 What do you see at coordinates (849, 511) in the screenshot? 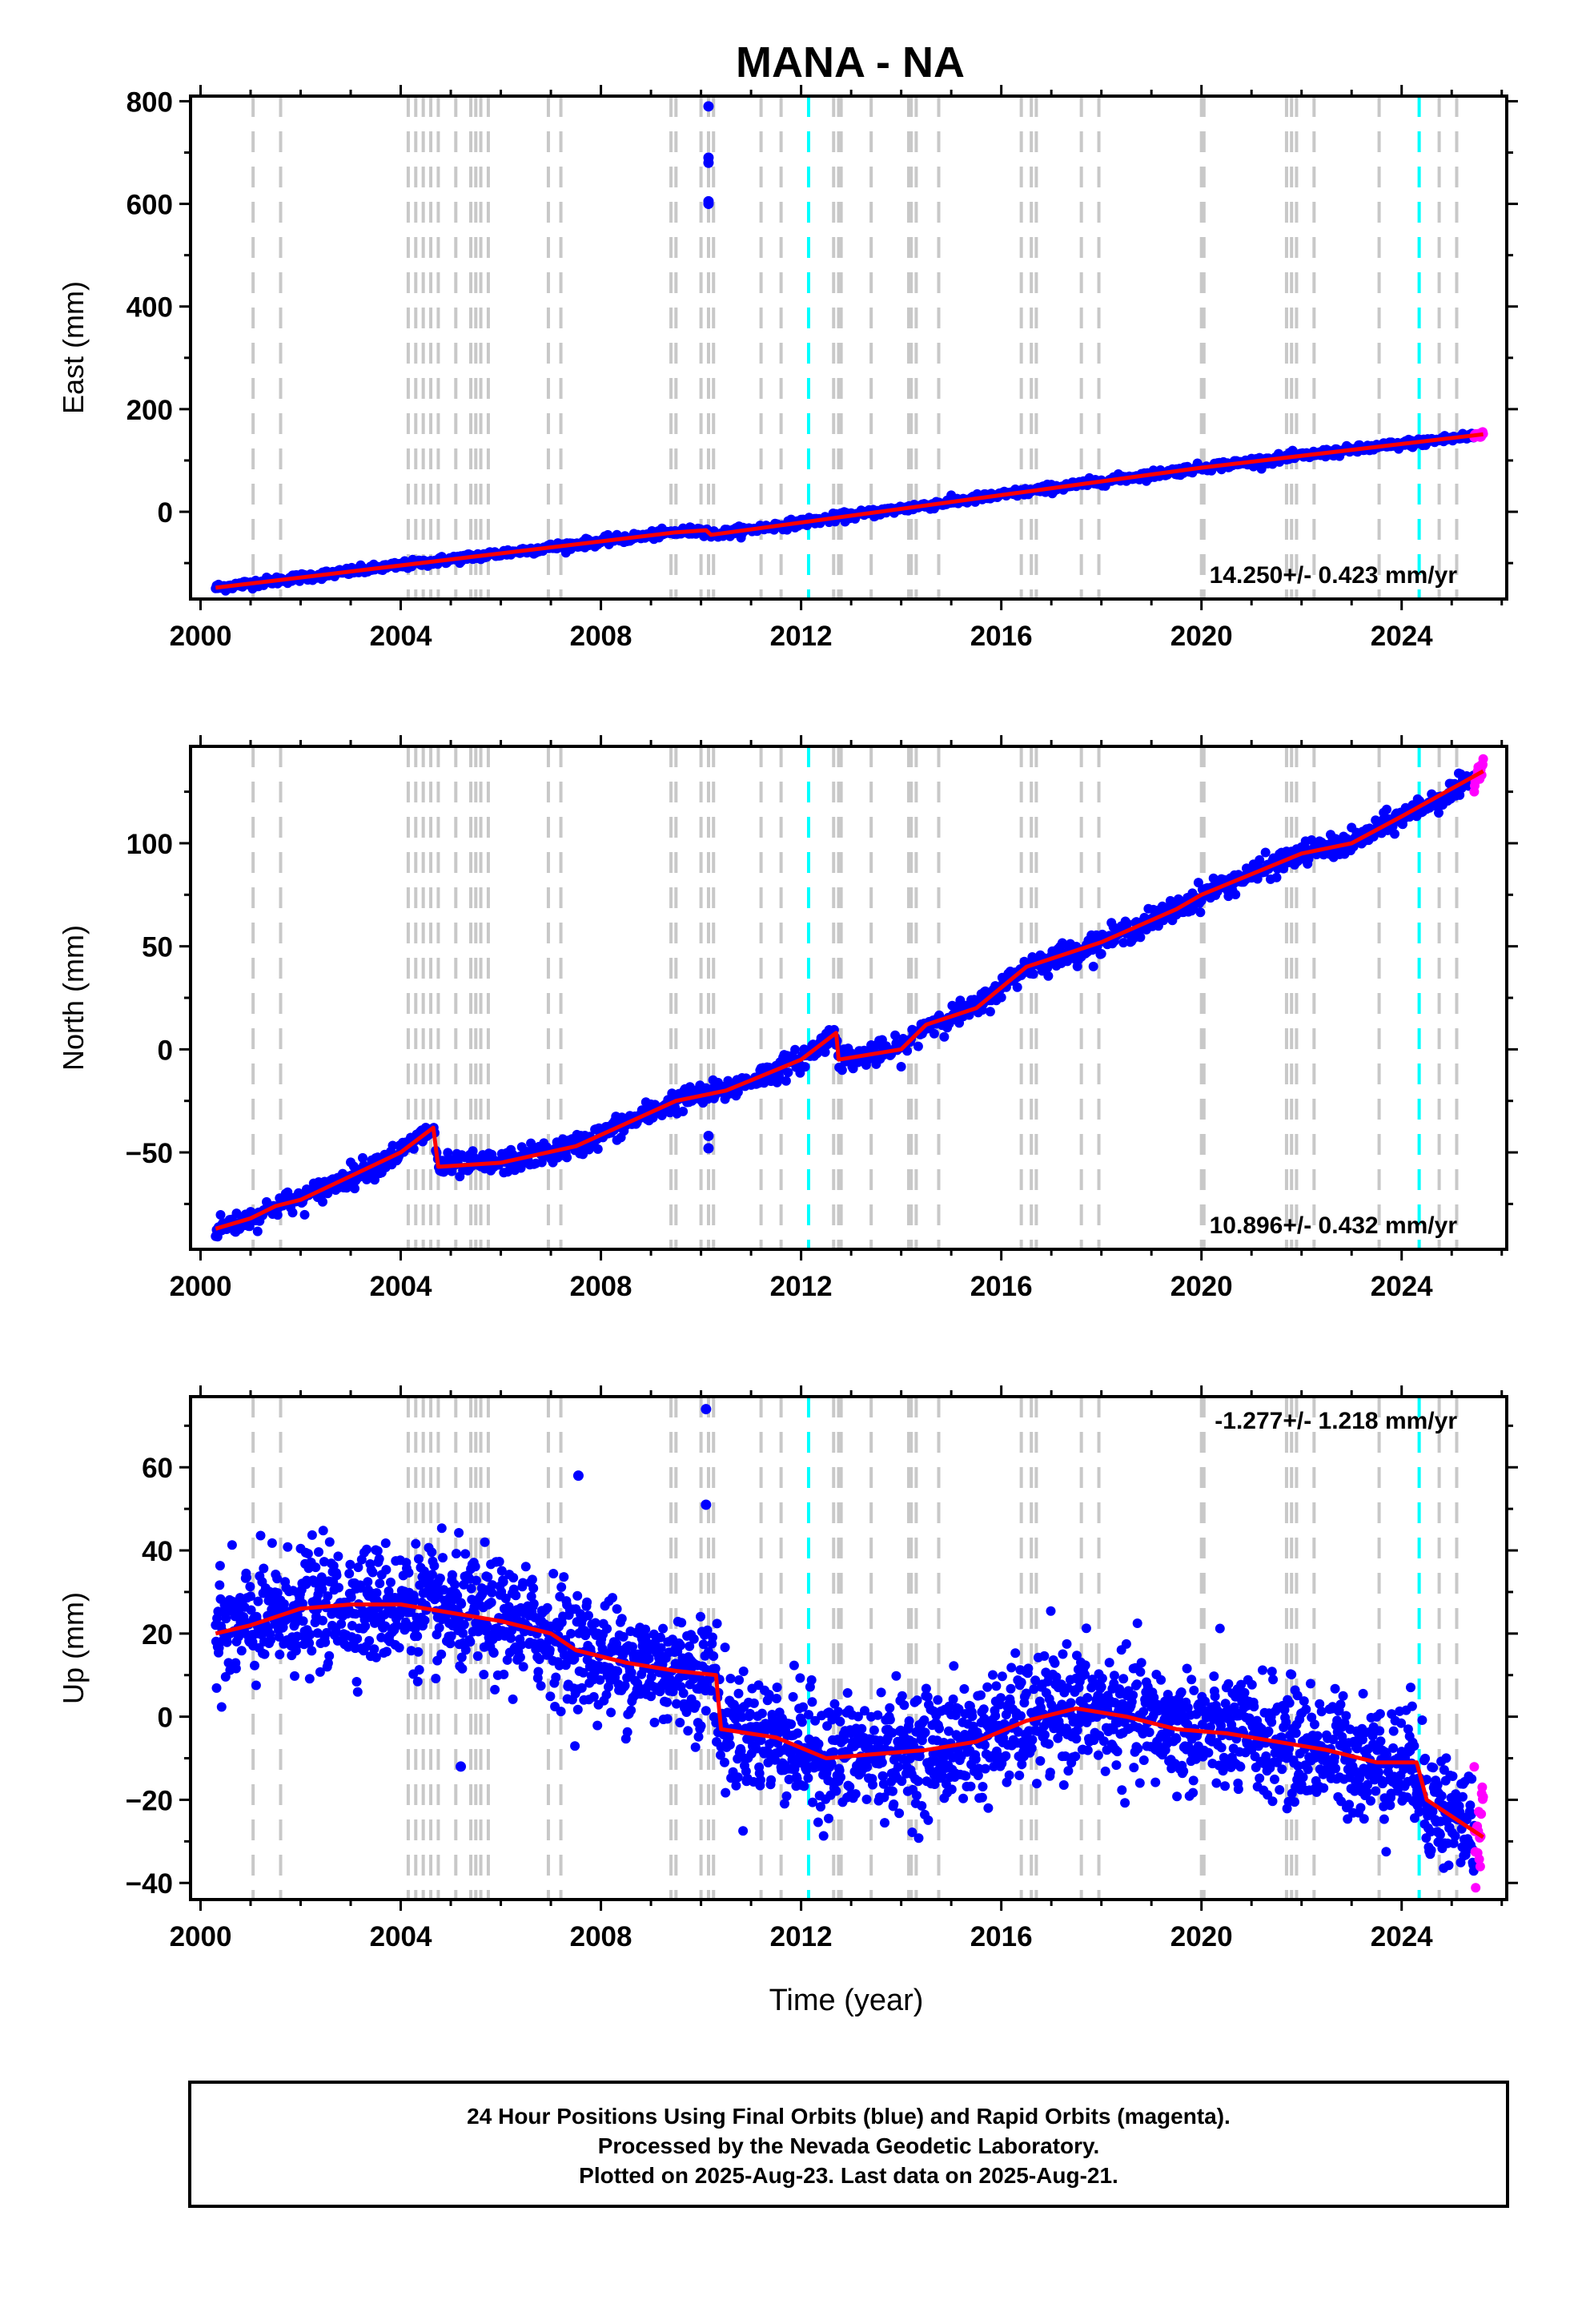
I see `model-line` at bounding box center [849, 511].